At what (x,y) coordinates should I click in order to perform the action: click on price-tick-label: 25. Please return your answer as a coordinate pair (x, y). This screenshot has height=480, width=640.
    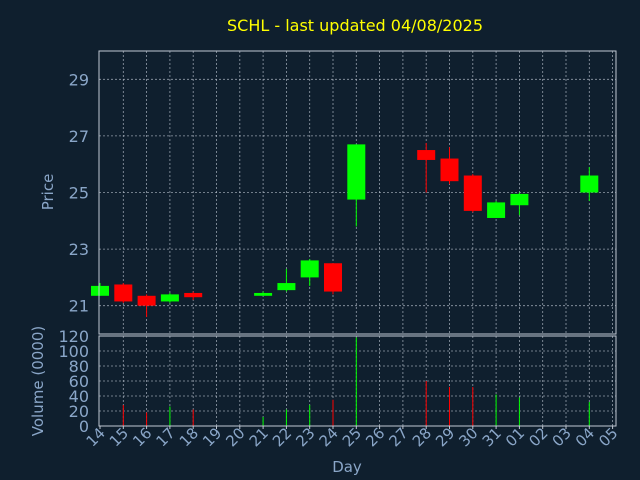
    Looking at the image, I should click on (79, 193).